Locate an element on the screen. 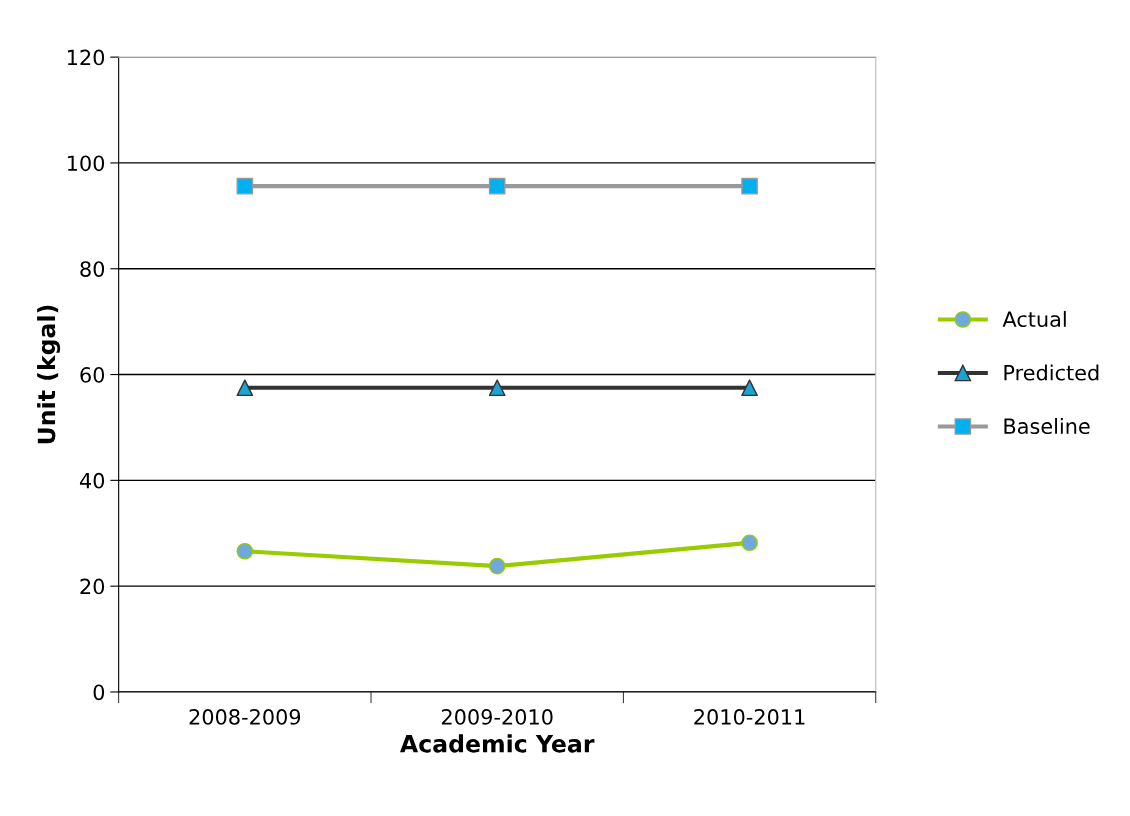  y-tick-label: 120 is located at coordinates (86, 57).